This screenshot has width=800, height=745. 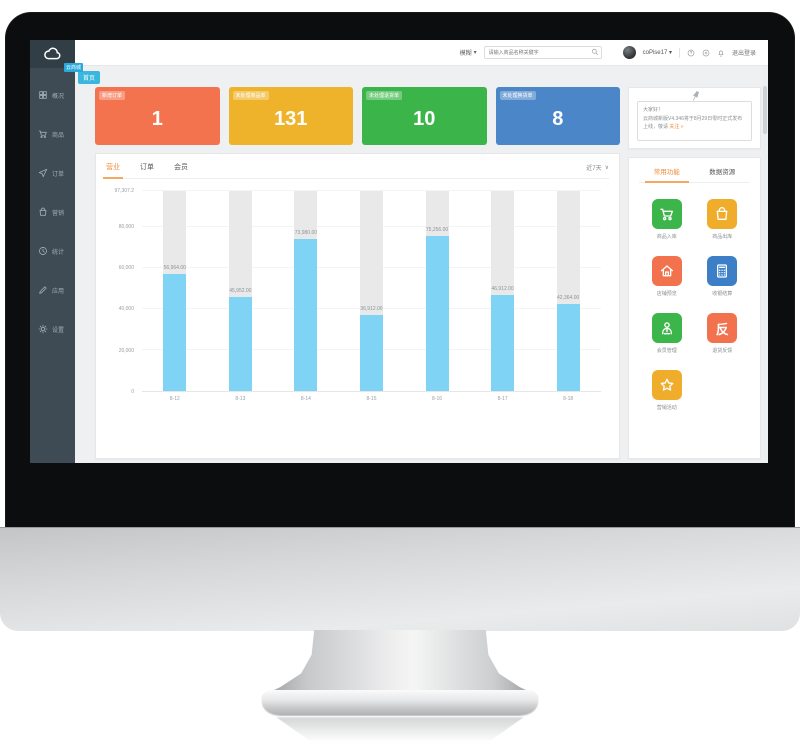 What do you see at coordinates (468, 52) in the screenshot?
I see `search-category-select: 模糊 ▾` at bounding box center [468, 52].